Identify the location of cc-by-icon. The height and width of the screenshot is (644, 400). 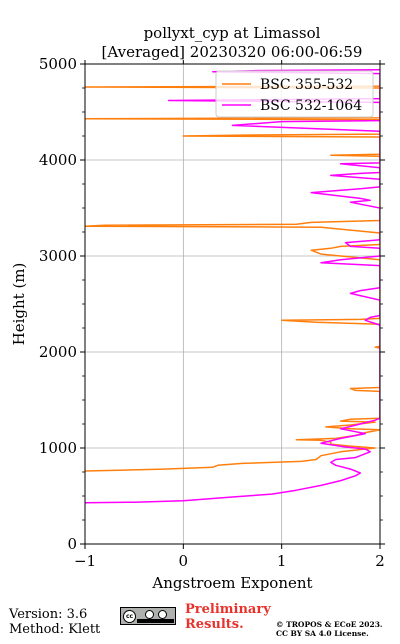
(149, 614).